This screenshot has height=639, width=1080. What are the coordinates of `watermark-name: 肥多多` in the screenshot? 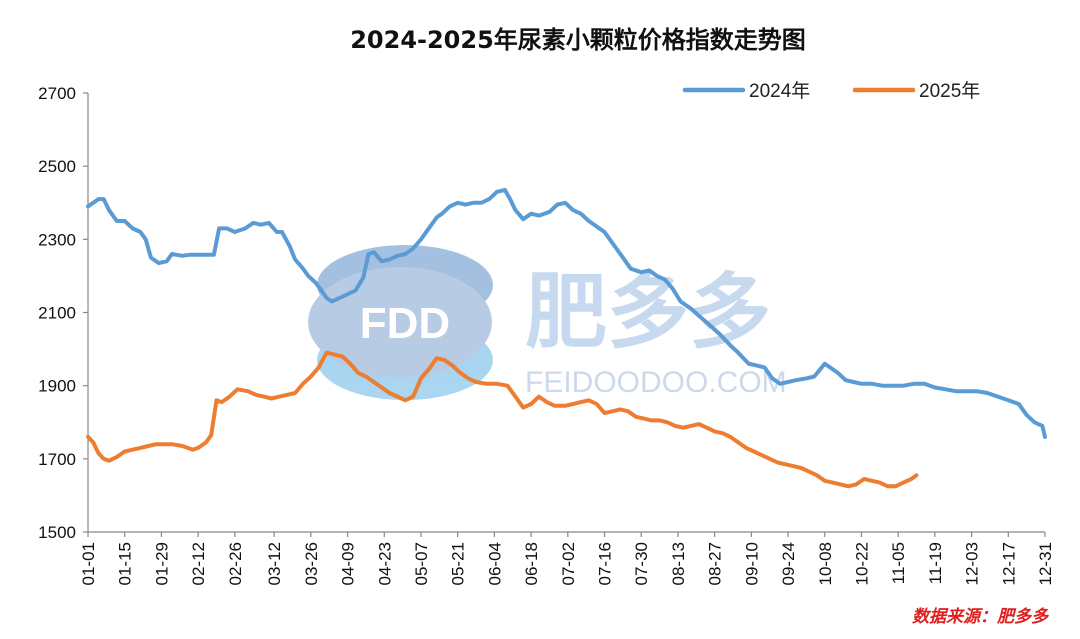 It's located at (648, 312).